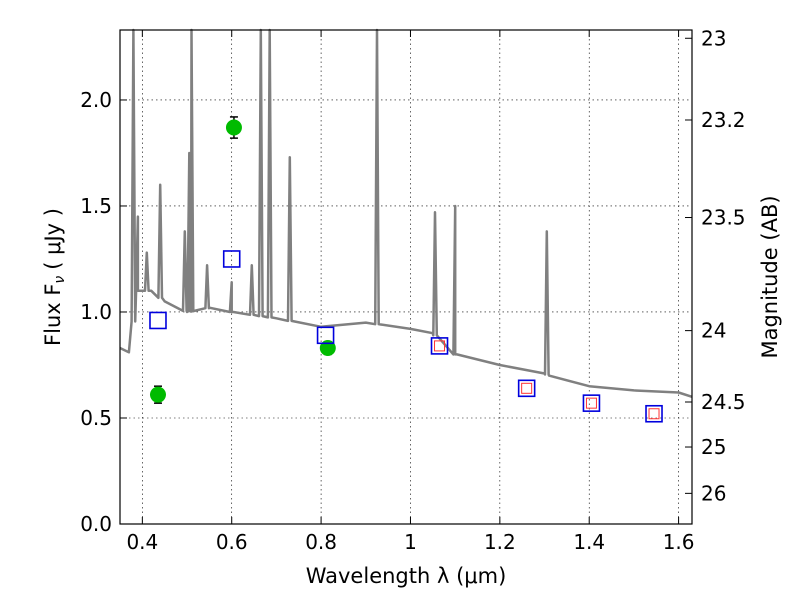  Describe the element at coordinates (713, 447) in the screenshot. I see `y2-tick-label: 25` at that location.